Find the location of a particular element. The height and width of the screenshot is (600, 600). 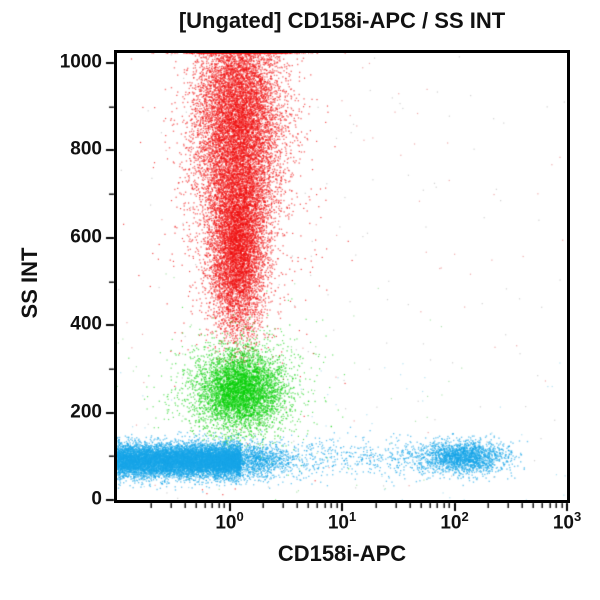

y-tick-label: 1000 is located at coordinates (80, 62).